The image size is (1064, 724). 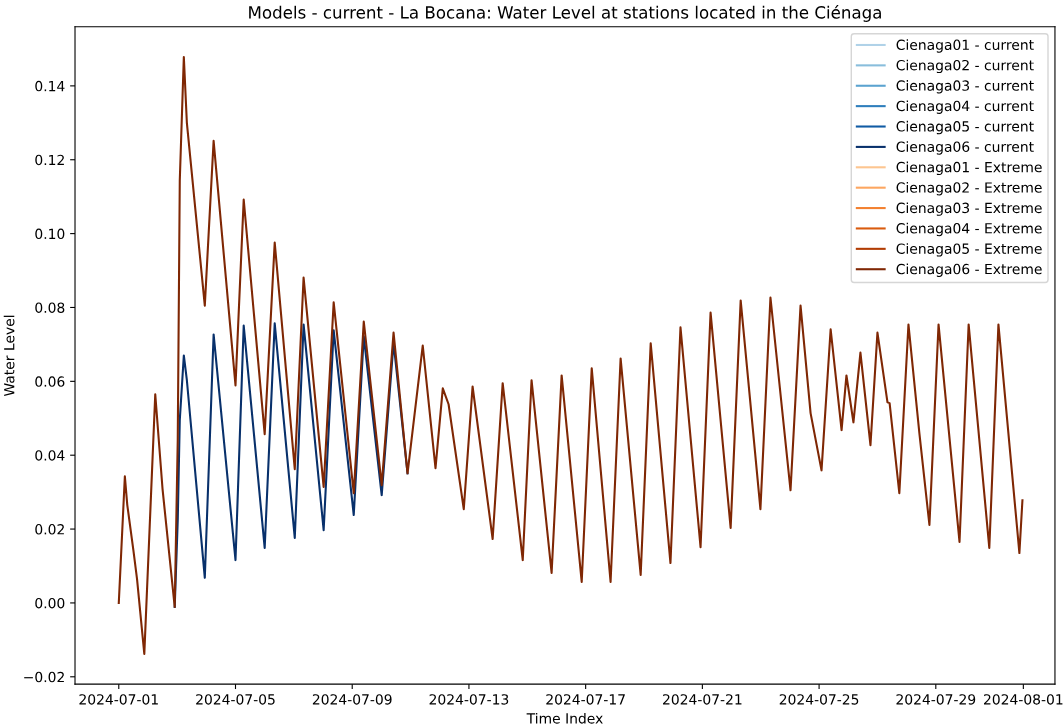 What do you see at coordinates (965, 87) in the screenshot?
I see `legend-label: Cienaga03 - current` at bounding box center [965, 87].